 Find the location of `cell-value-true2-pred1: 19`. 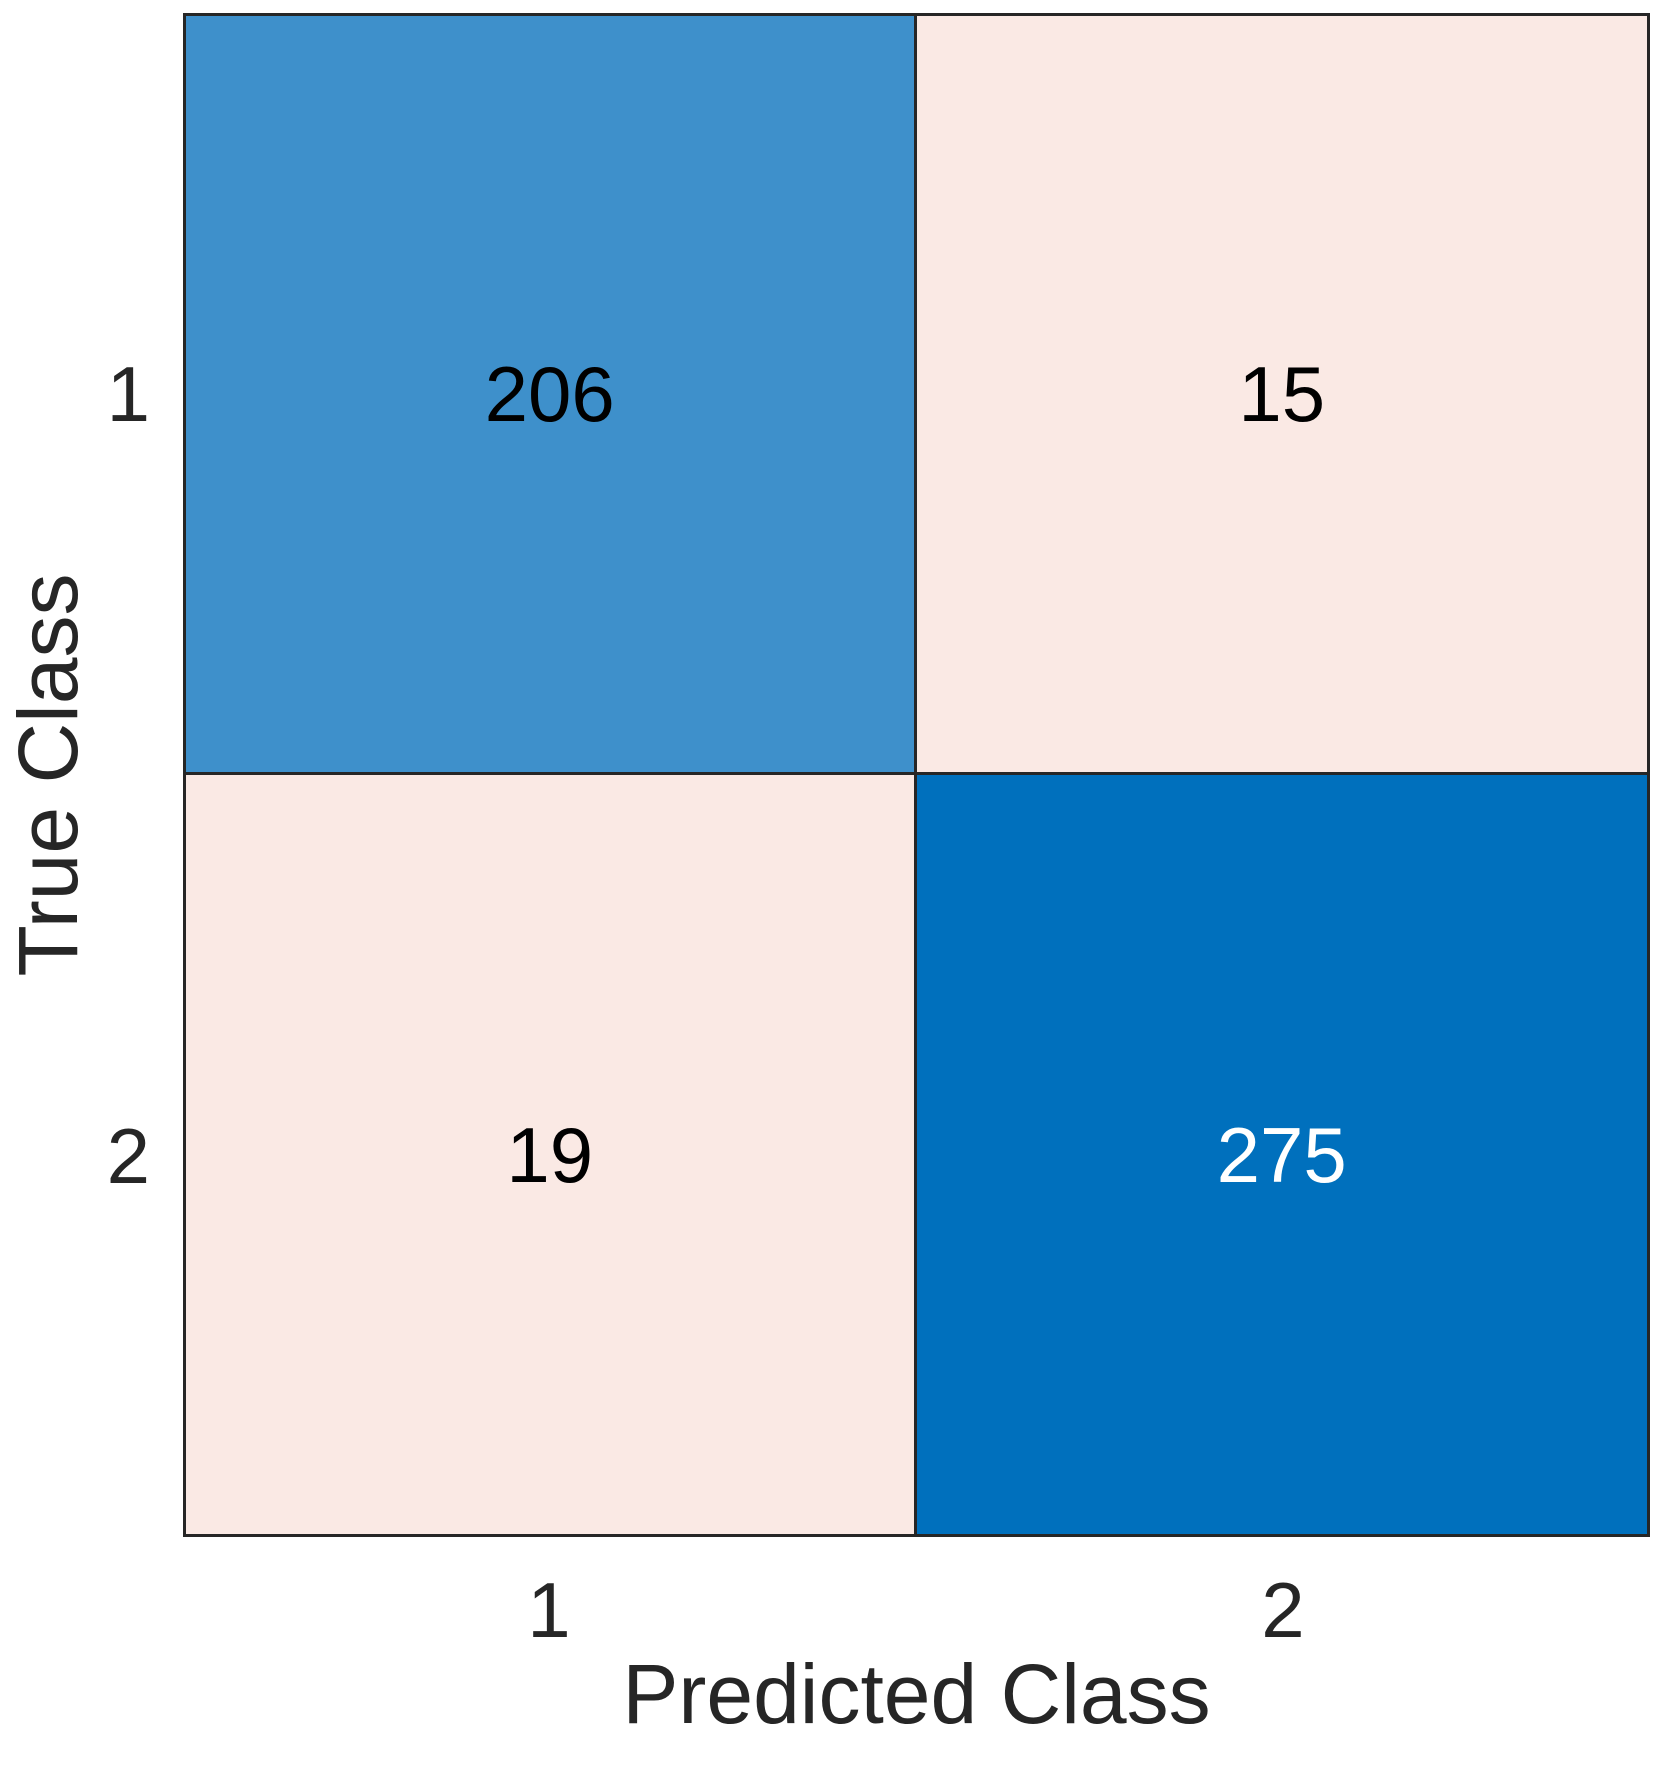

cell-value-true2-pred1: 19 is located at coordinates (550, 1154).